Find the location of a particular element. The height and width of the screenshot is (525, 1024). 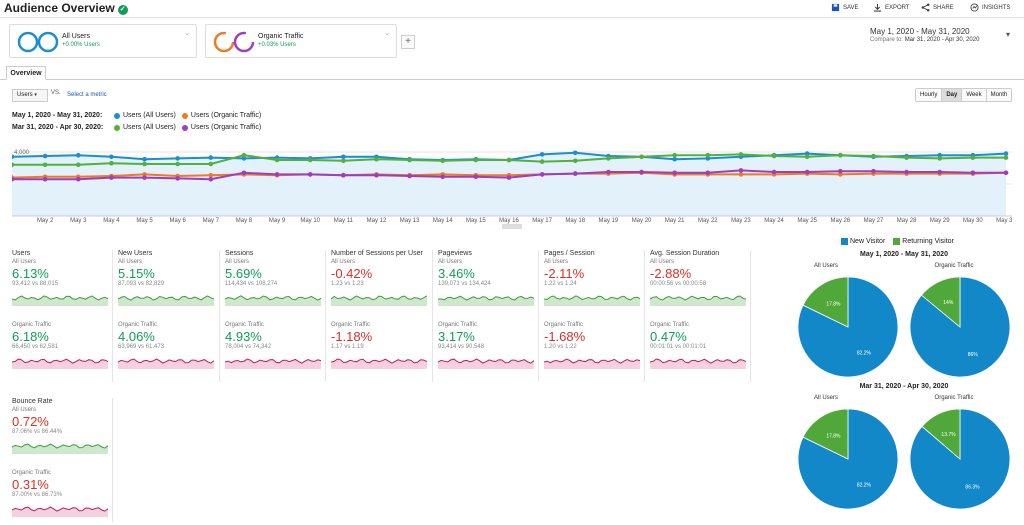

date-dropdown-icon: ▾ is located at coordinates (1008, 34).